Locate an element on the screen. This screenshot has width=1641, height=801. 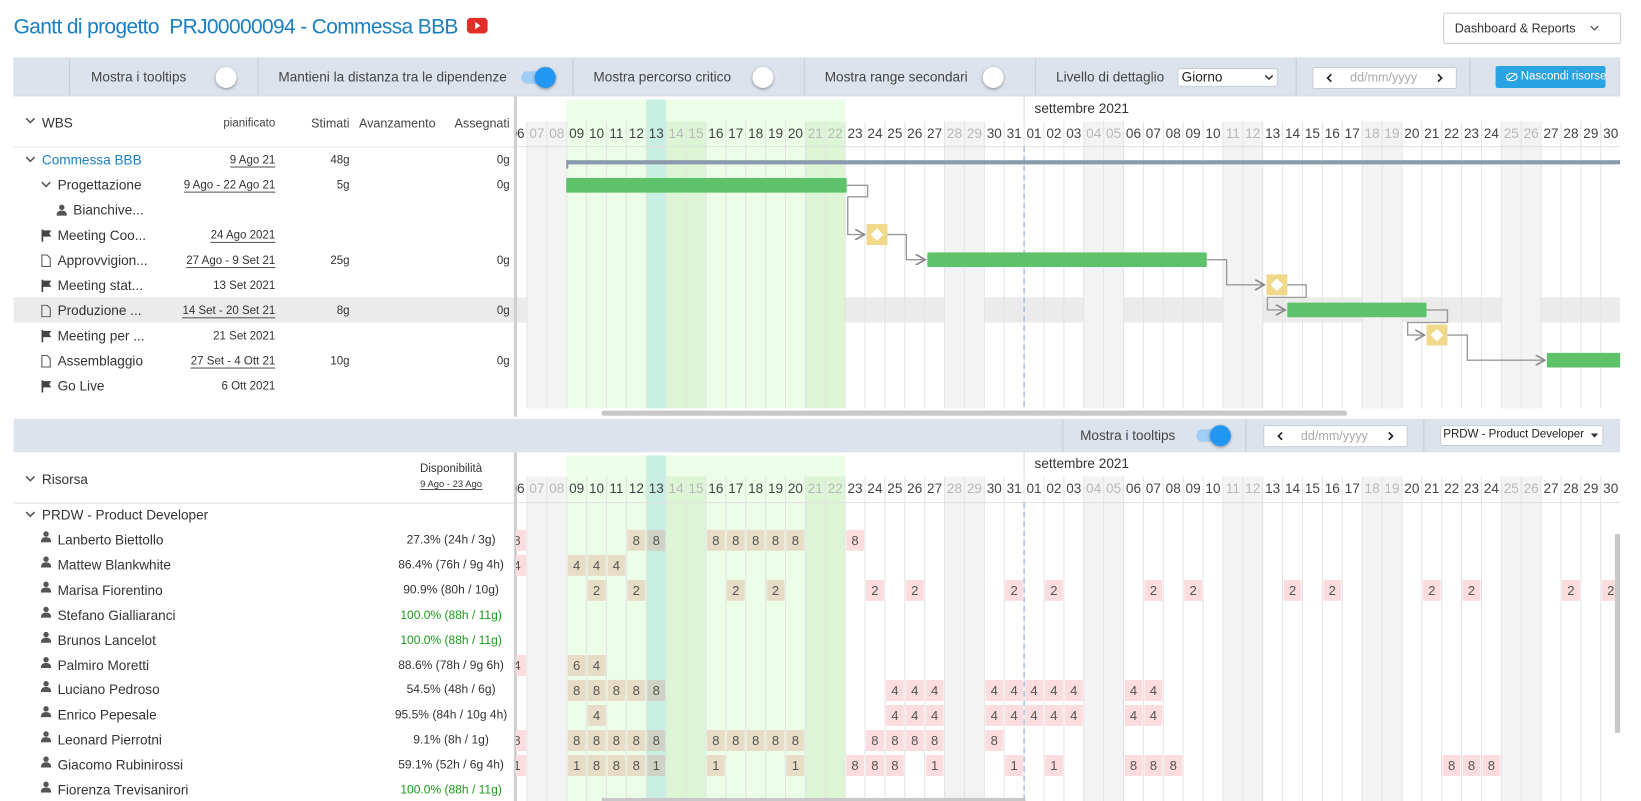
reports-button: Dashboard & Reports is located at coordinates (1532, 28).